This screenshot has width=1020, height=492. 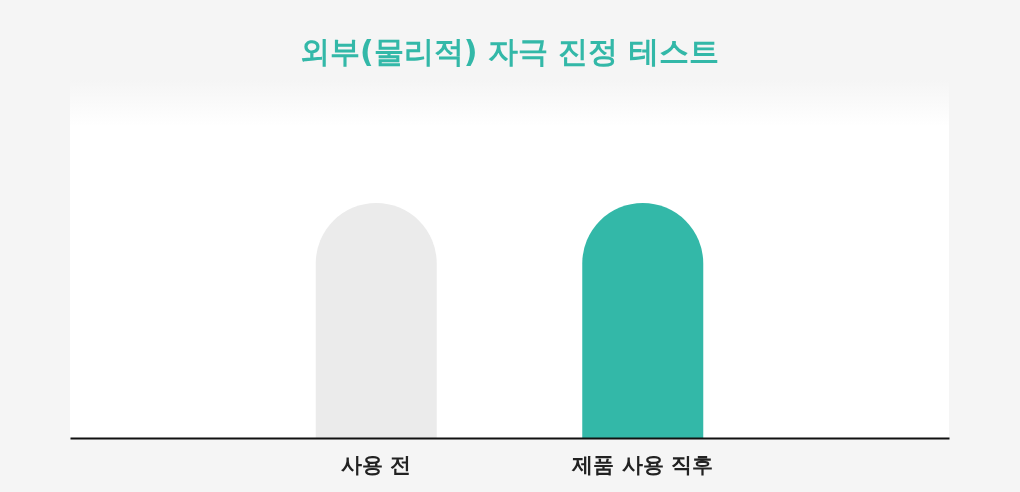 I want to click on x-tick-label: 제품 사용 직후, so click(x=642, y=465).